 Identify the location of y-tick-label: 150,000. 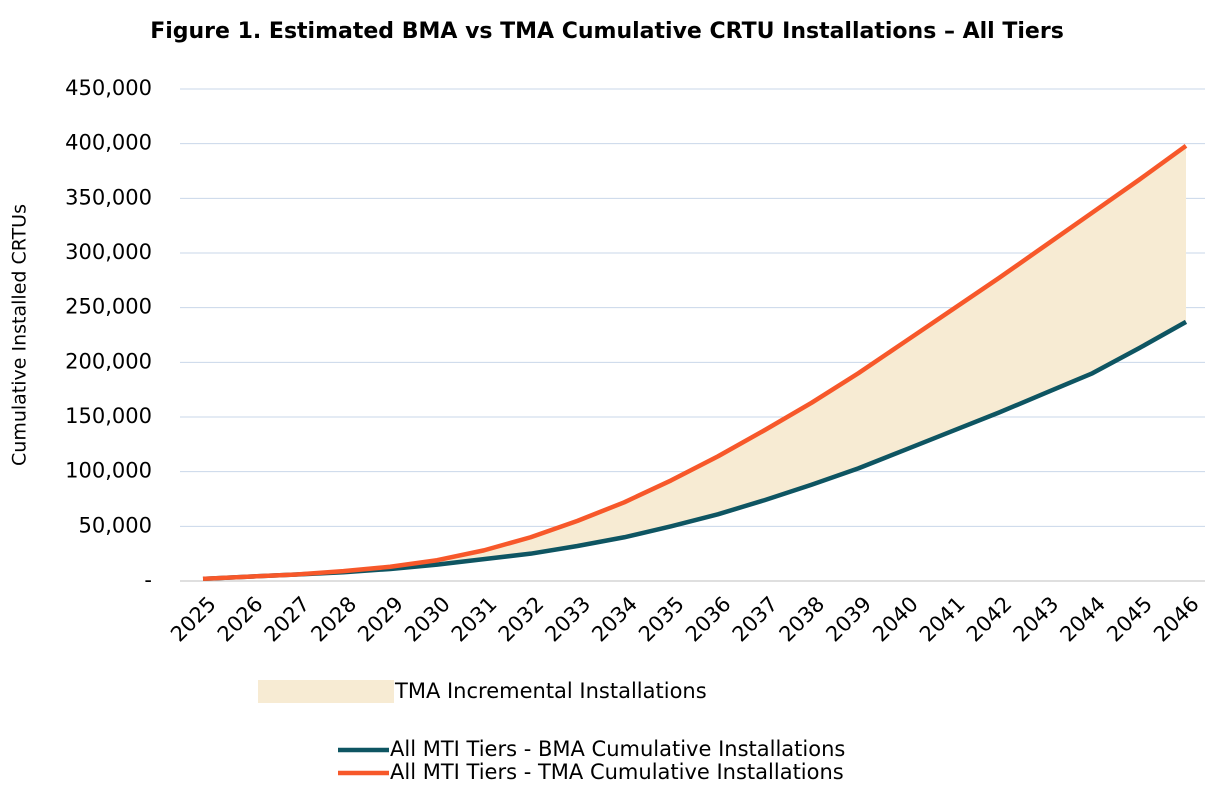
(108, 416).